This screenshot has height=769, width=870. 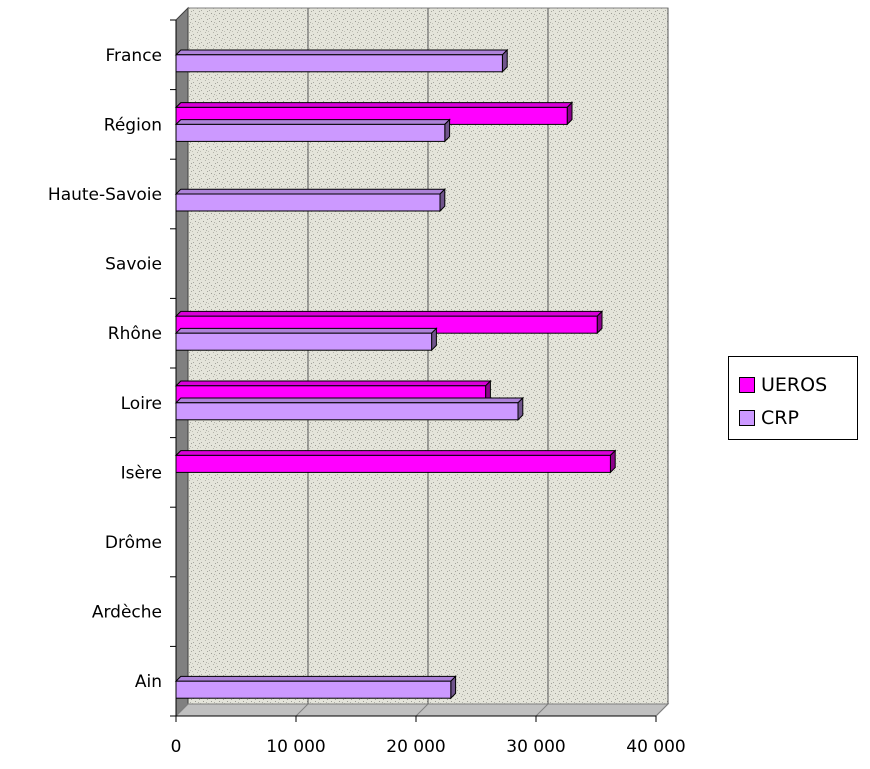 I want to click on y-tick-label-isere: Isère, so click(x=141, y=473).